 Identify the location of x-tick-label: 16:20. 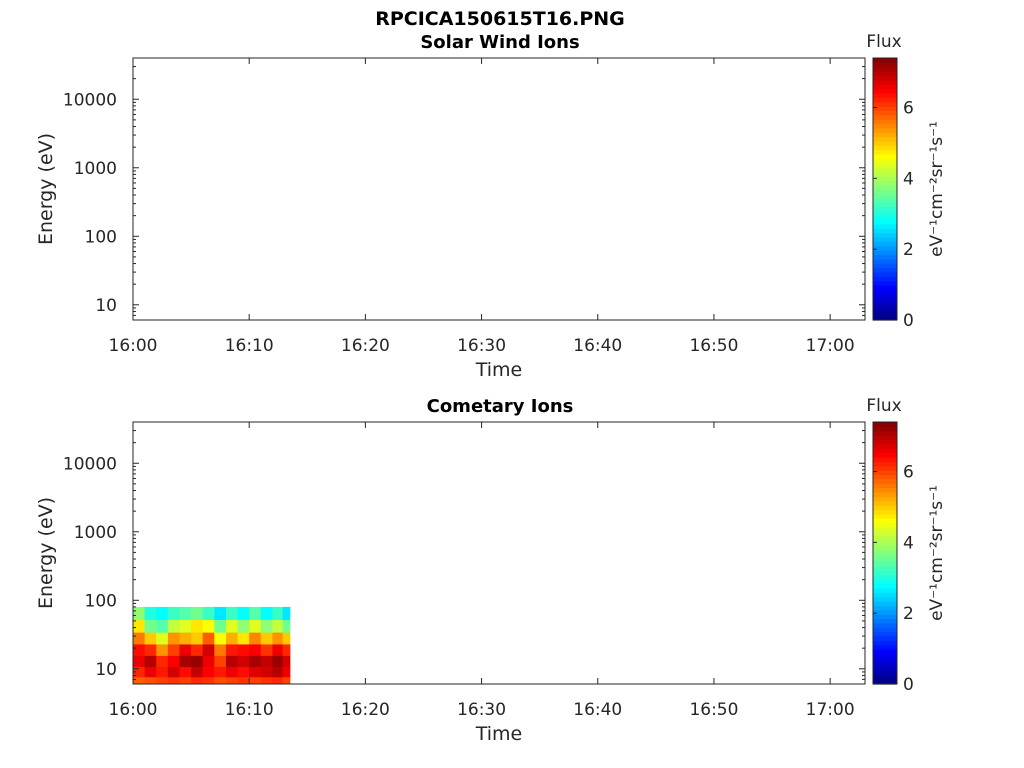
(365, 346).